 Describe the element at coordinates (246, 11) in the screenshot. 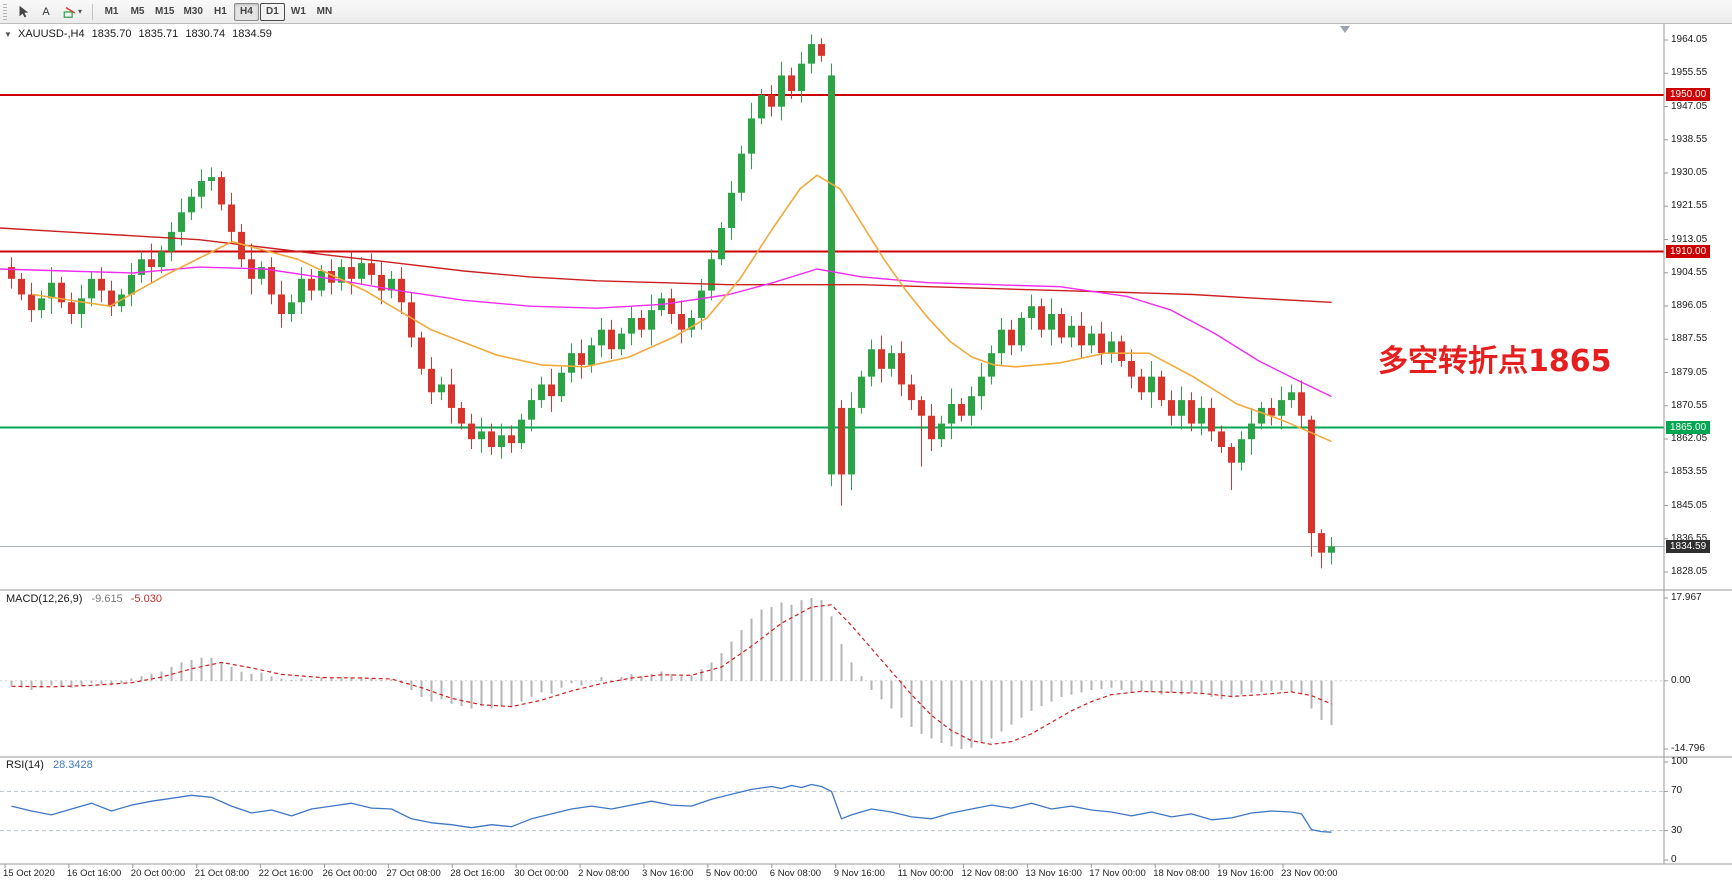

I see `timeframe-button-H4: H4` at that location.